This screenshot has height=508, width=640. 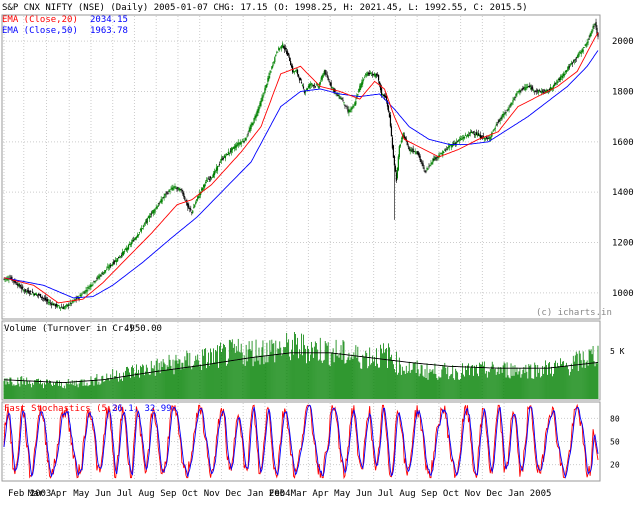 I want to click on month-tick-label: Apr, so click(x=58, y=494).